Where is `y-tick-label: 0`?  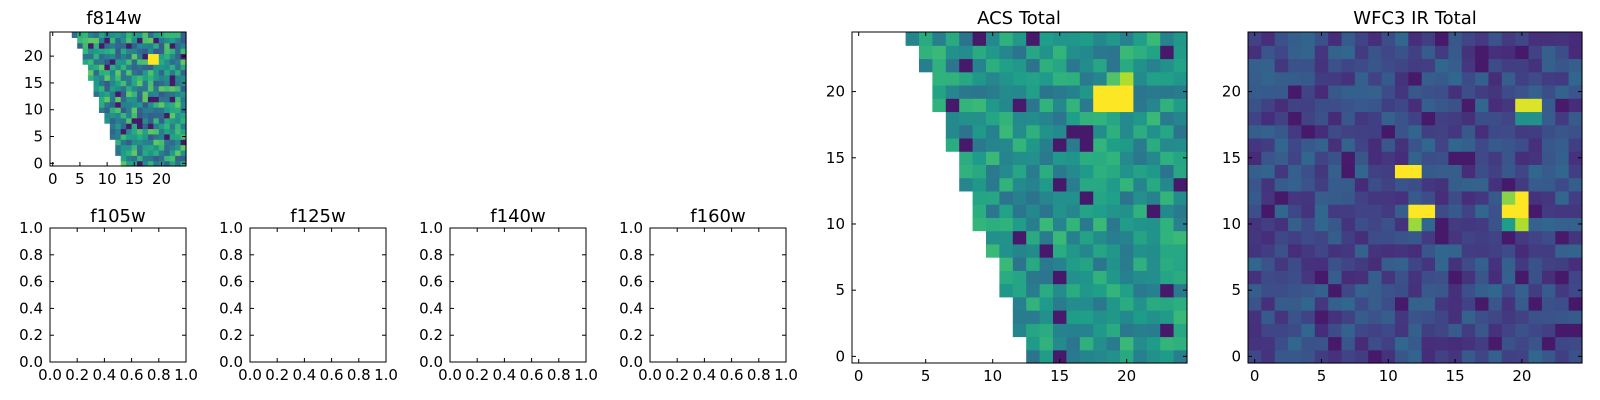
y-tick-label: 0 is located at coordinates (1236, 356).